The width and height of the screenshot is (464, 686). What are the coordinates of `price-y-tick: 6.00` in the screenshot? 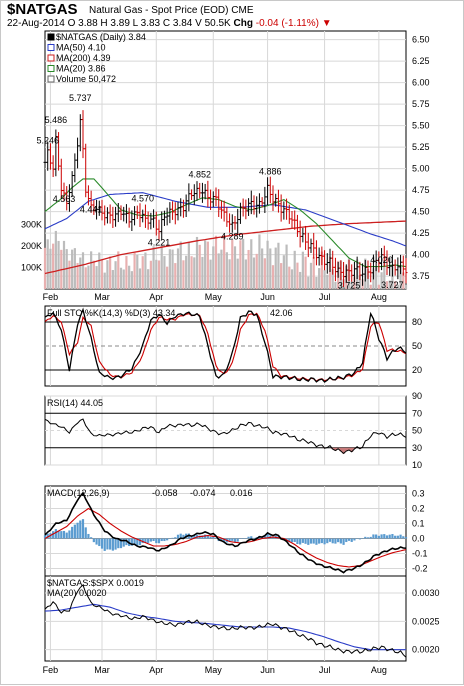 It's located at (421, 83).